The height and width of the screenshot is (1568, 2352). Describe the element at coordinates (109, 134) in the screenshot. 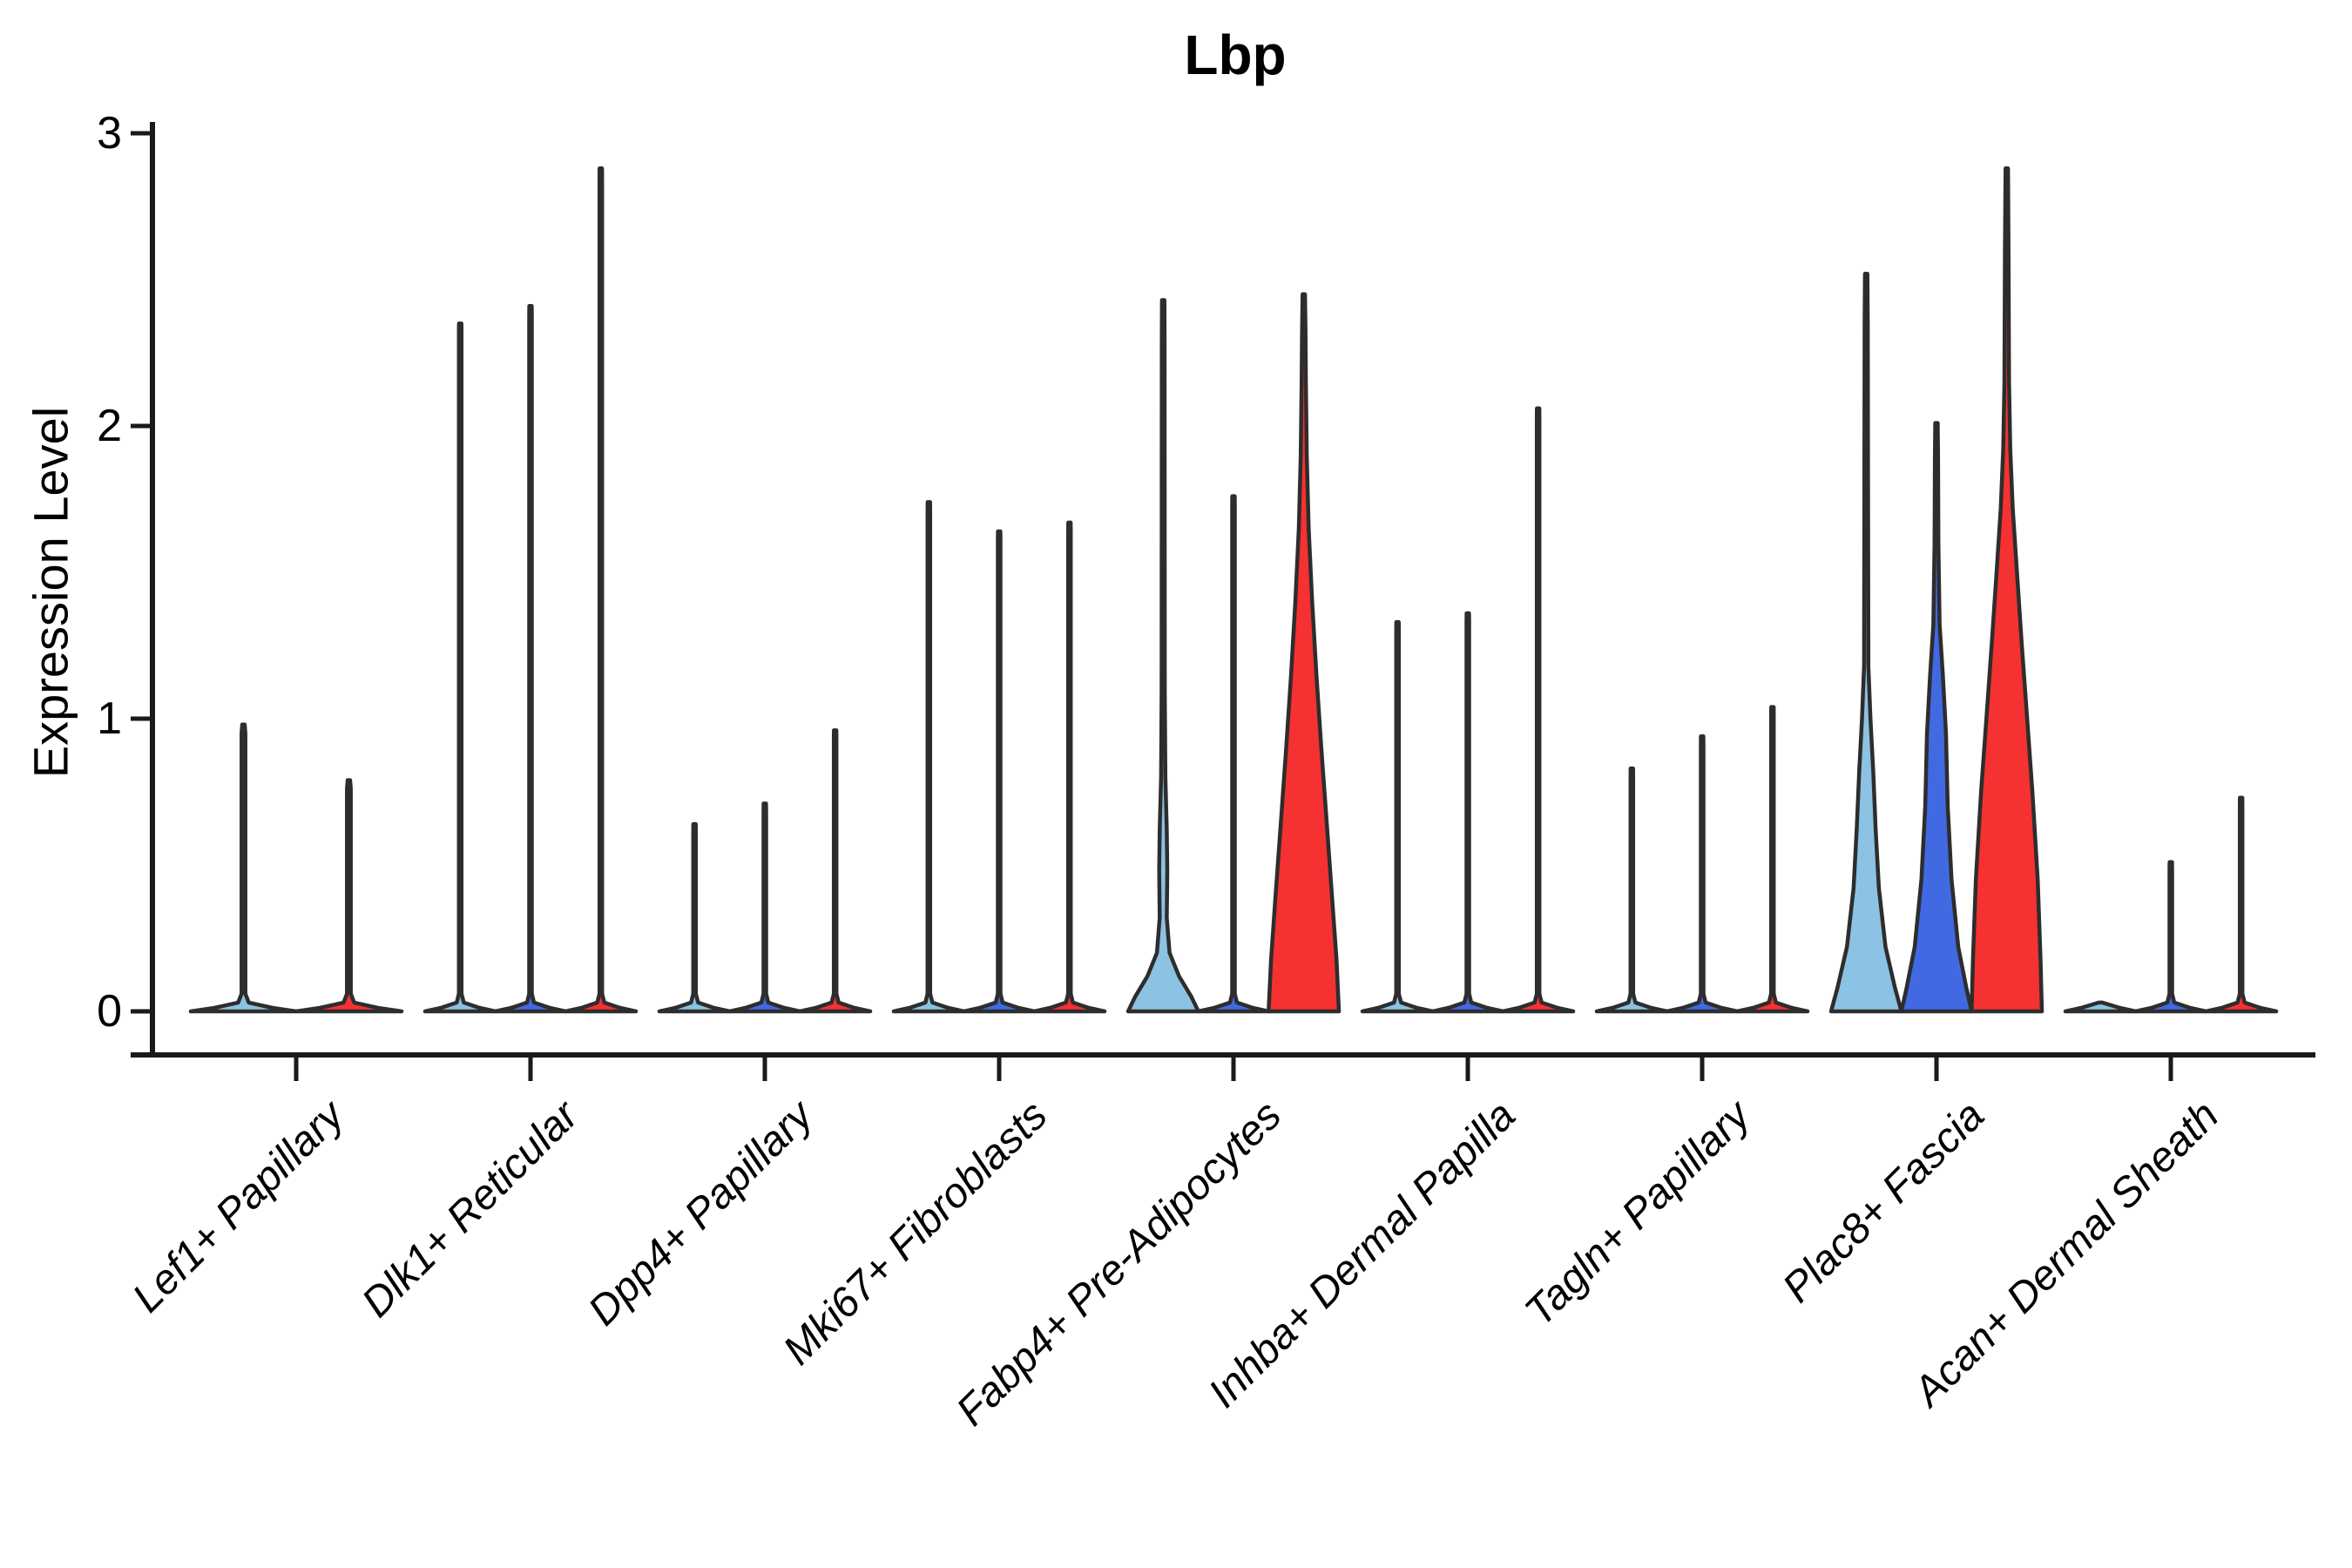

I see `y-tick-label: 3` at that location.